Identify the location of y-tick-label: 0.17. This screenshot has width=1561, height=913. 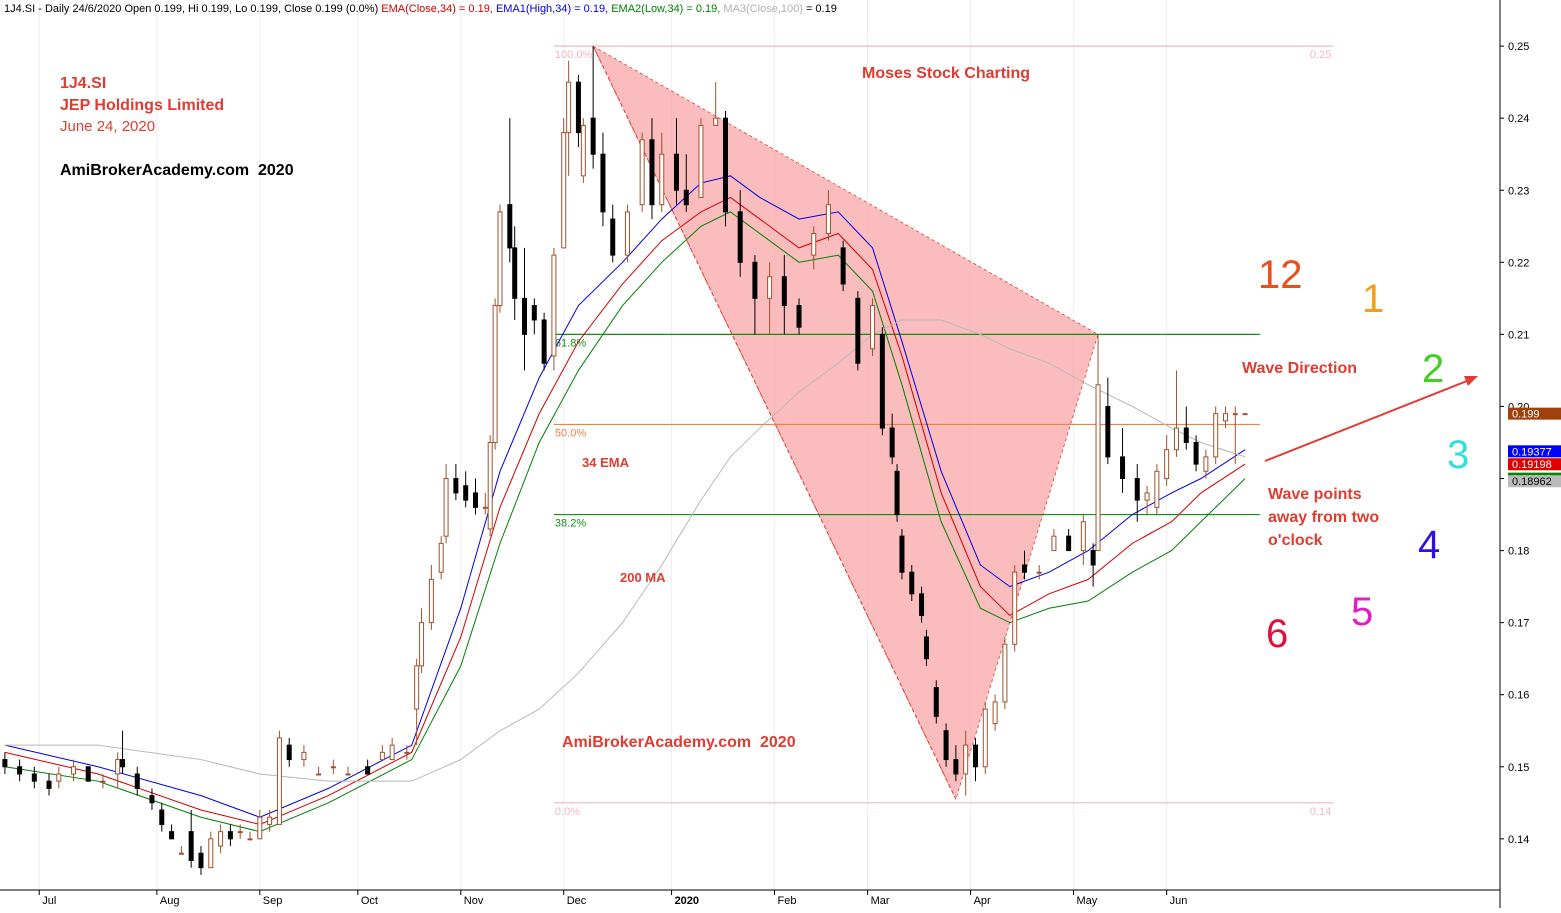
(1518, 624).